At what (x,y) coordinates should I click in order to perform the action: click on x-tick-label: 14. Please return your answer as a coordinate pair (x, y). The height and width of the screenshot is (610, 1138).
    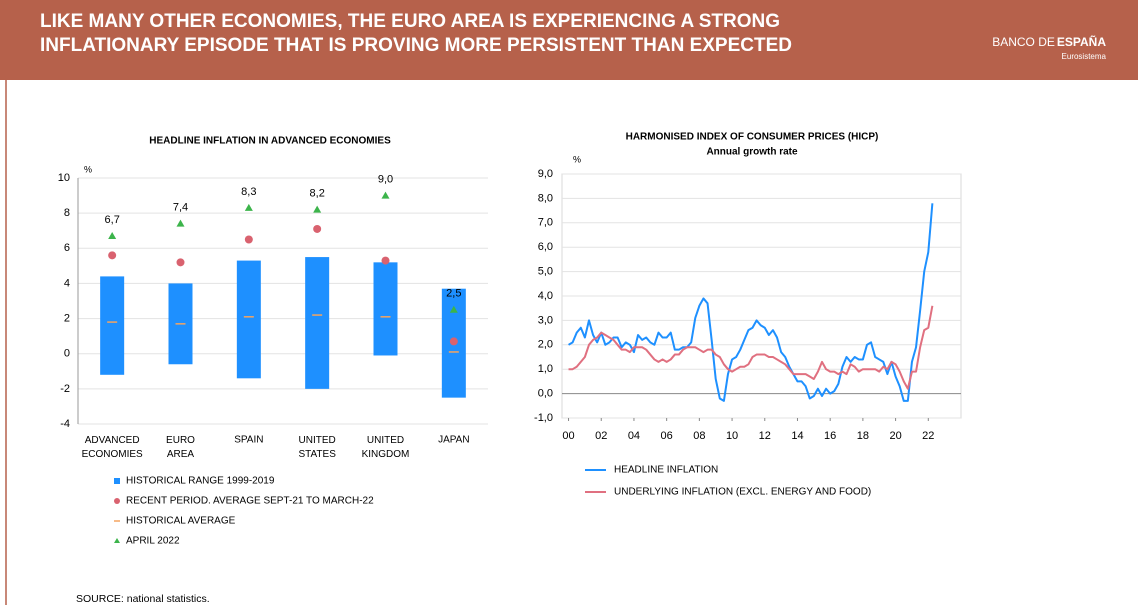
    Looking at the image, I should click on (797, 436).